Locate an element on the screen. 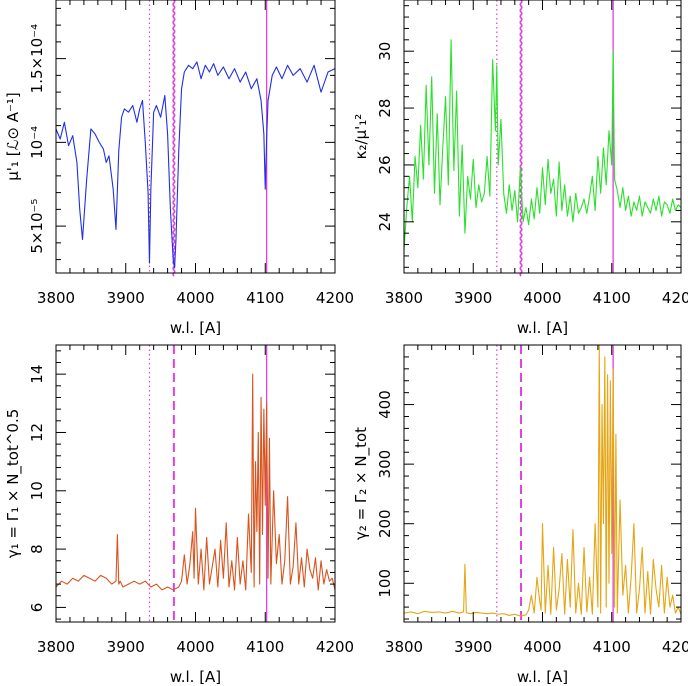 The width and height of the screenshot is (688, 686). y-tick-label: 1.5×10⁻⁴ is located at coordinates (37, 58).